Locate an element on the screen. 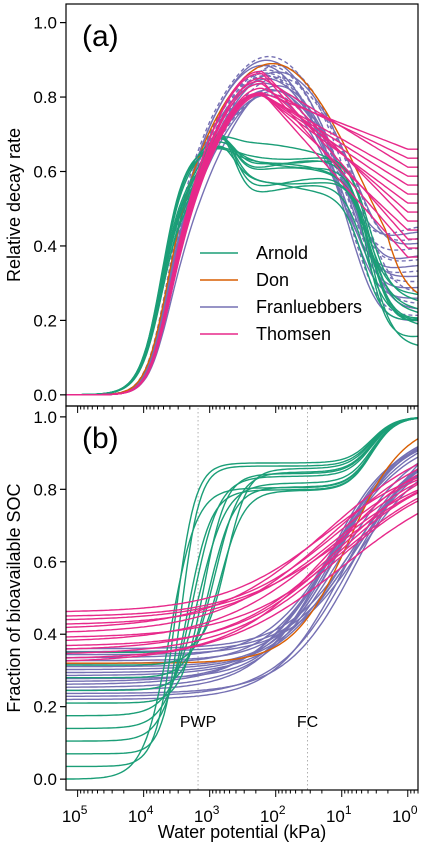 Image resolution: width=422 pixels, height=850 pixels. y-axis-label: Relative decay rate is located at coordinates (14, 205).